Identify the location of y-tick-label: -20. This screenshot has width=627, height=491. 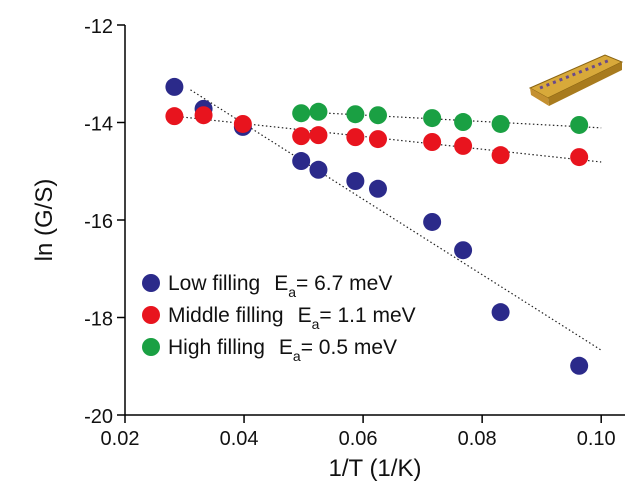
(98, 417).